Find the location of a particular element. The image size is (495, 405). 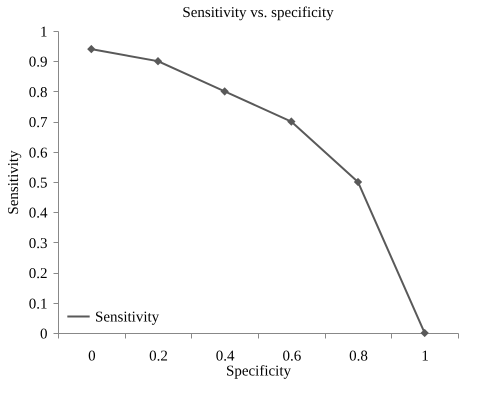

chart-title: Sensitivity vs. specificity is located at coordinates (258, 13).